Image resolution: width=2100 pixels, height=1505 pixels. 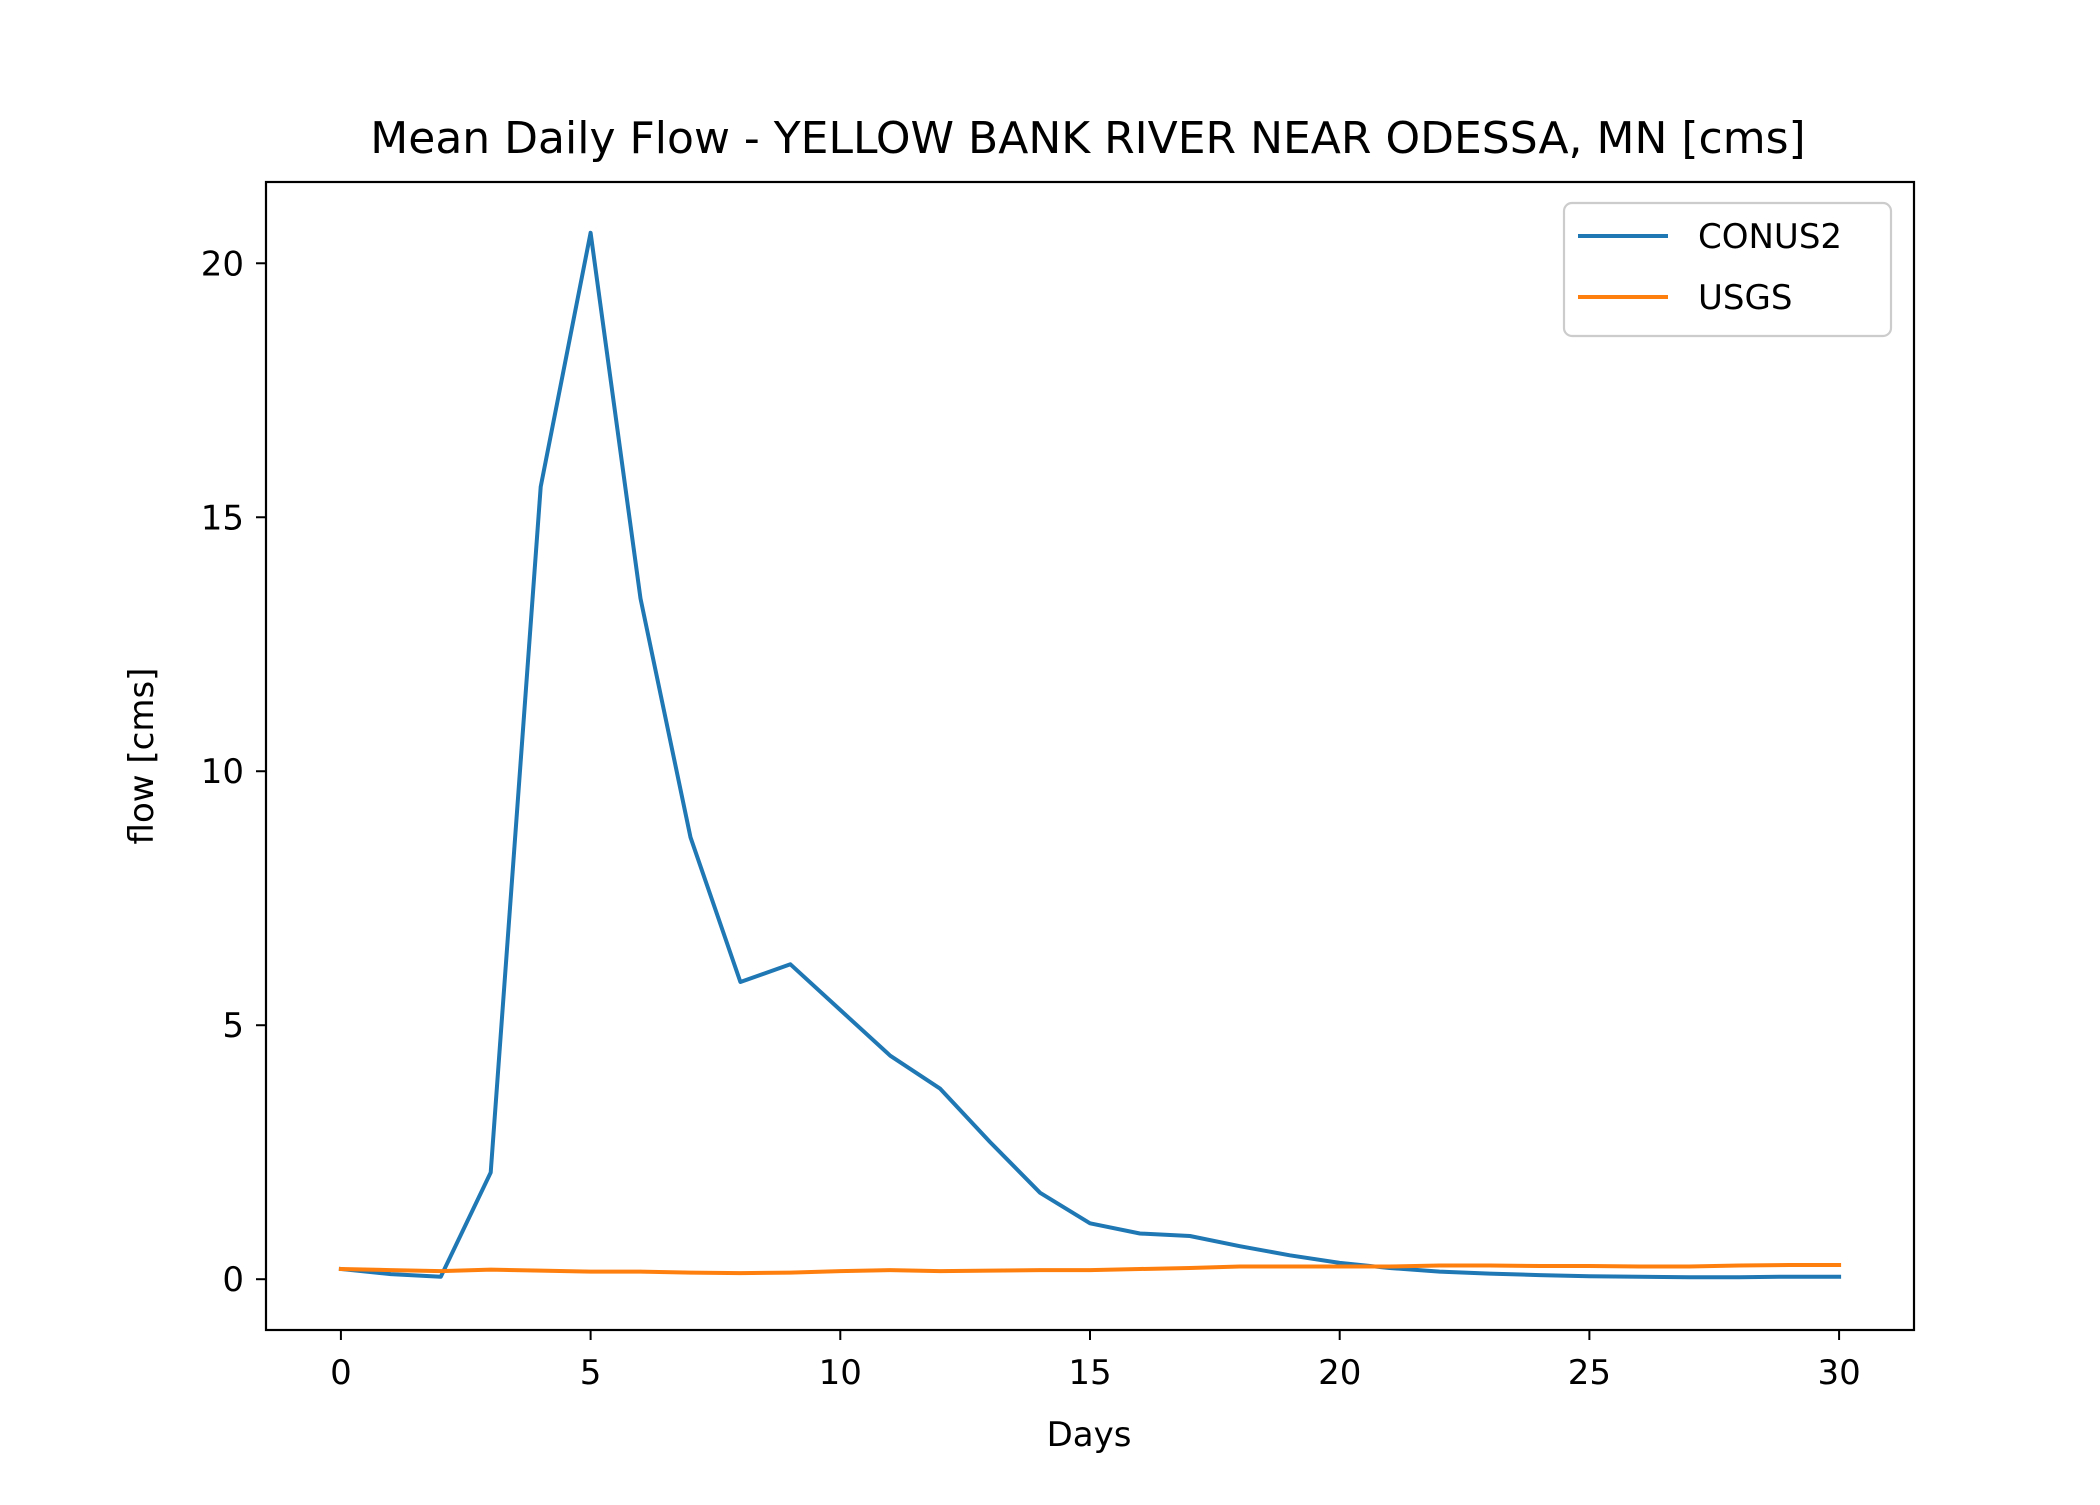 I want to click on y-tick-label: 10, so click(x=222, y=772).